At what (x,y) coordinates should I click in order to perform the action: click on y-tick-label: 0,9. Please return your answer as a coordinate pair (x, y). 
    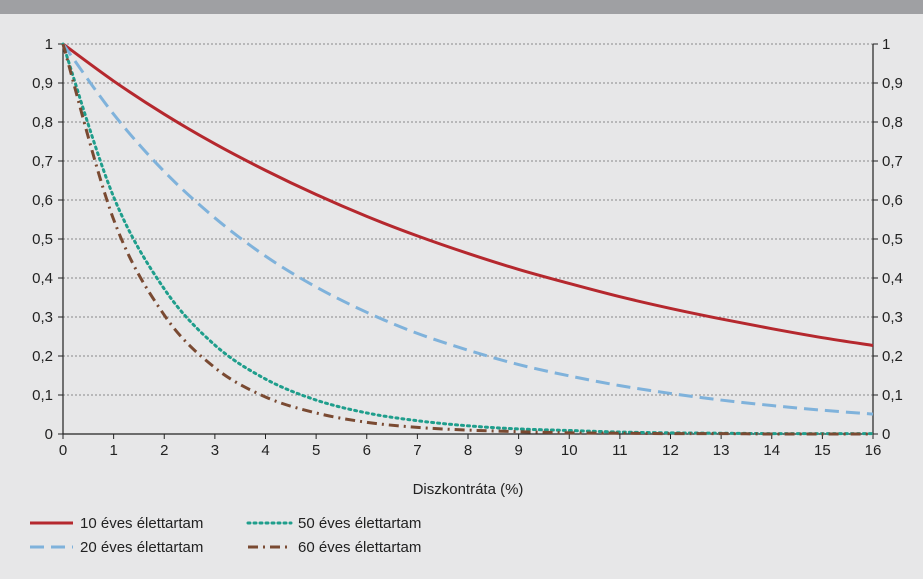
    Looking at the image, I should click on (42, 83).